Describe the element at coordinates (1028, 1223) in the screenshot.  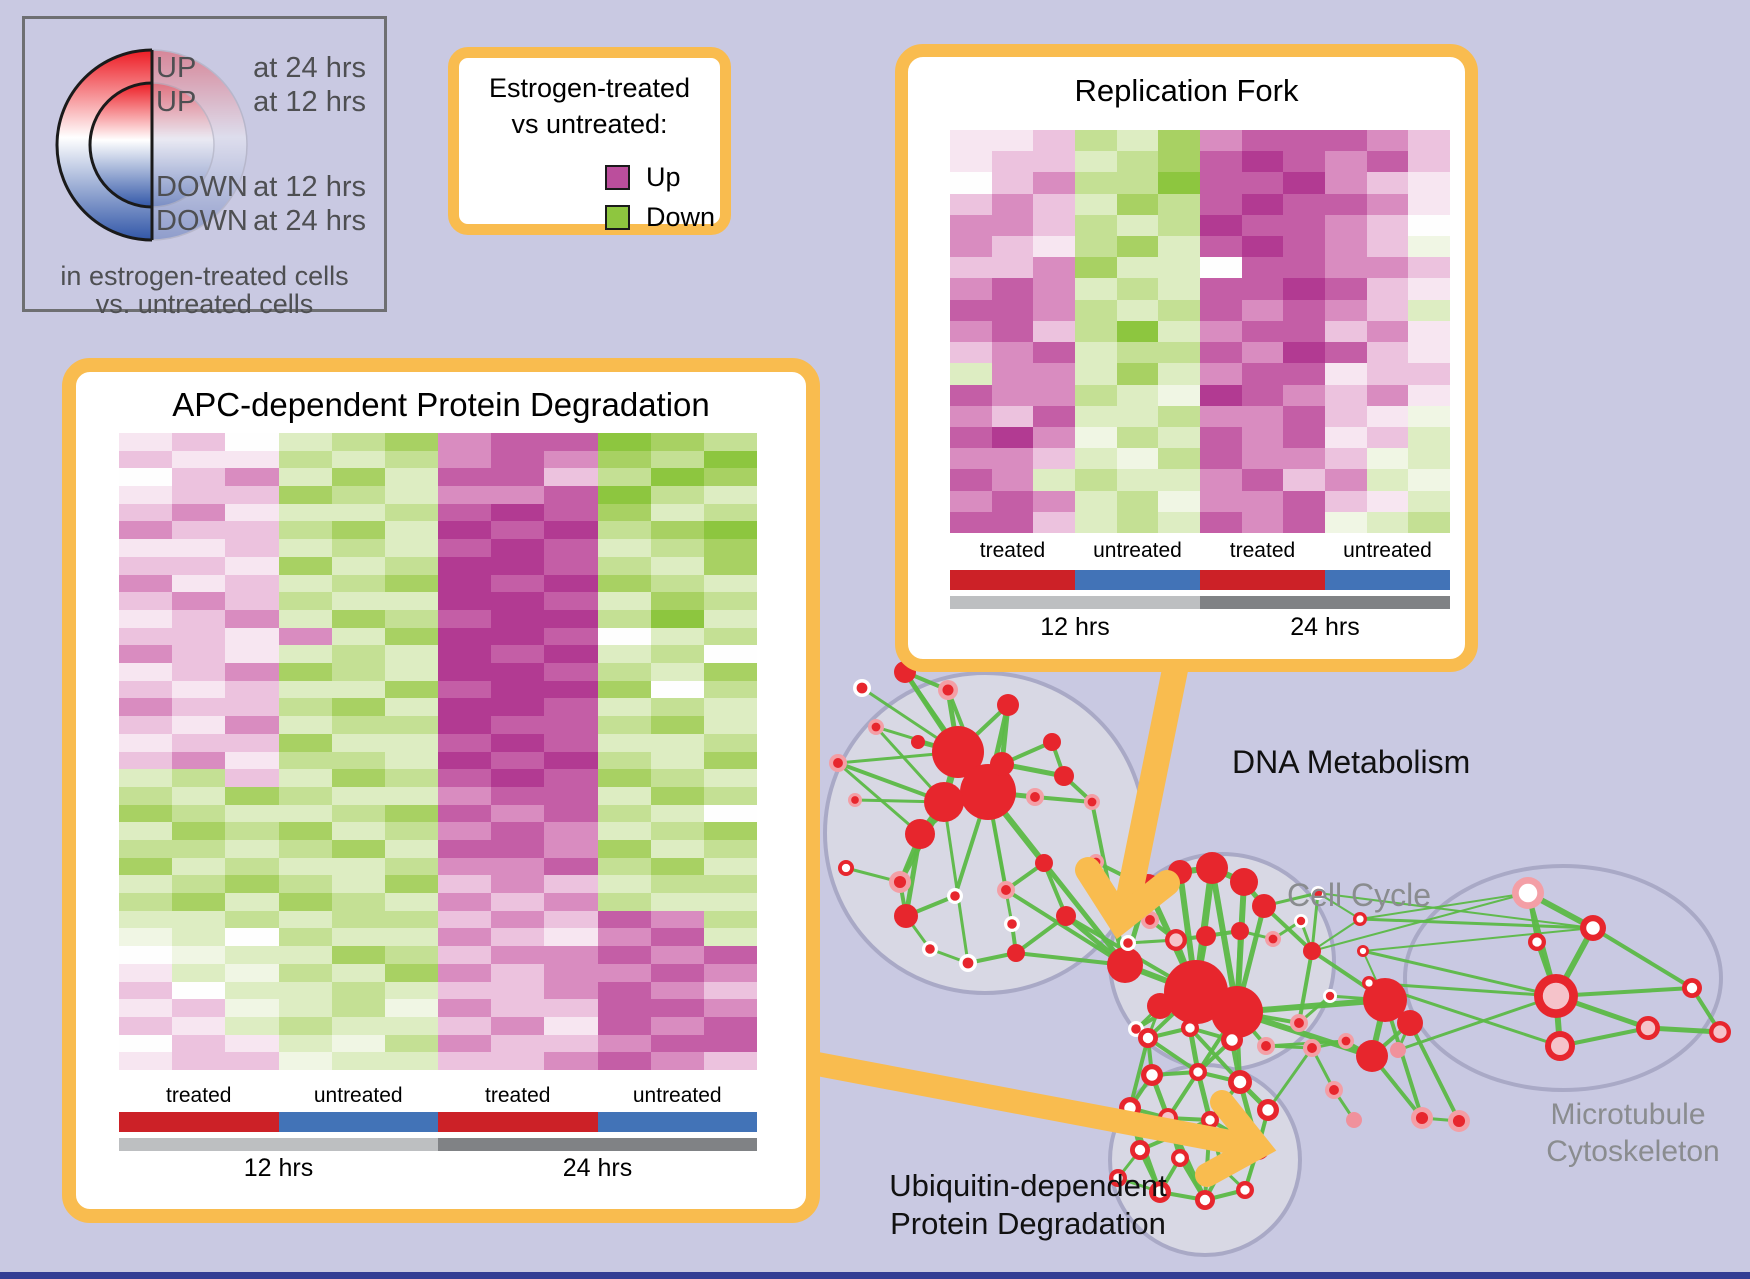
I see `ubiquitin-label-line2: Protein Degradation` at that location.